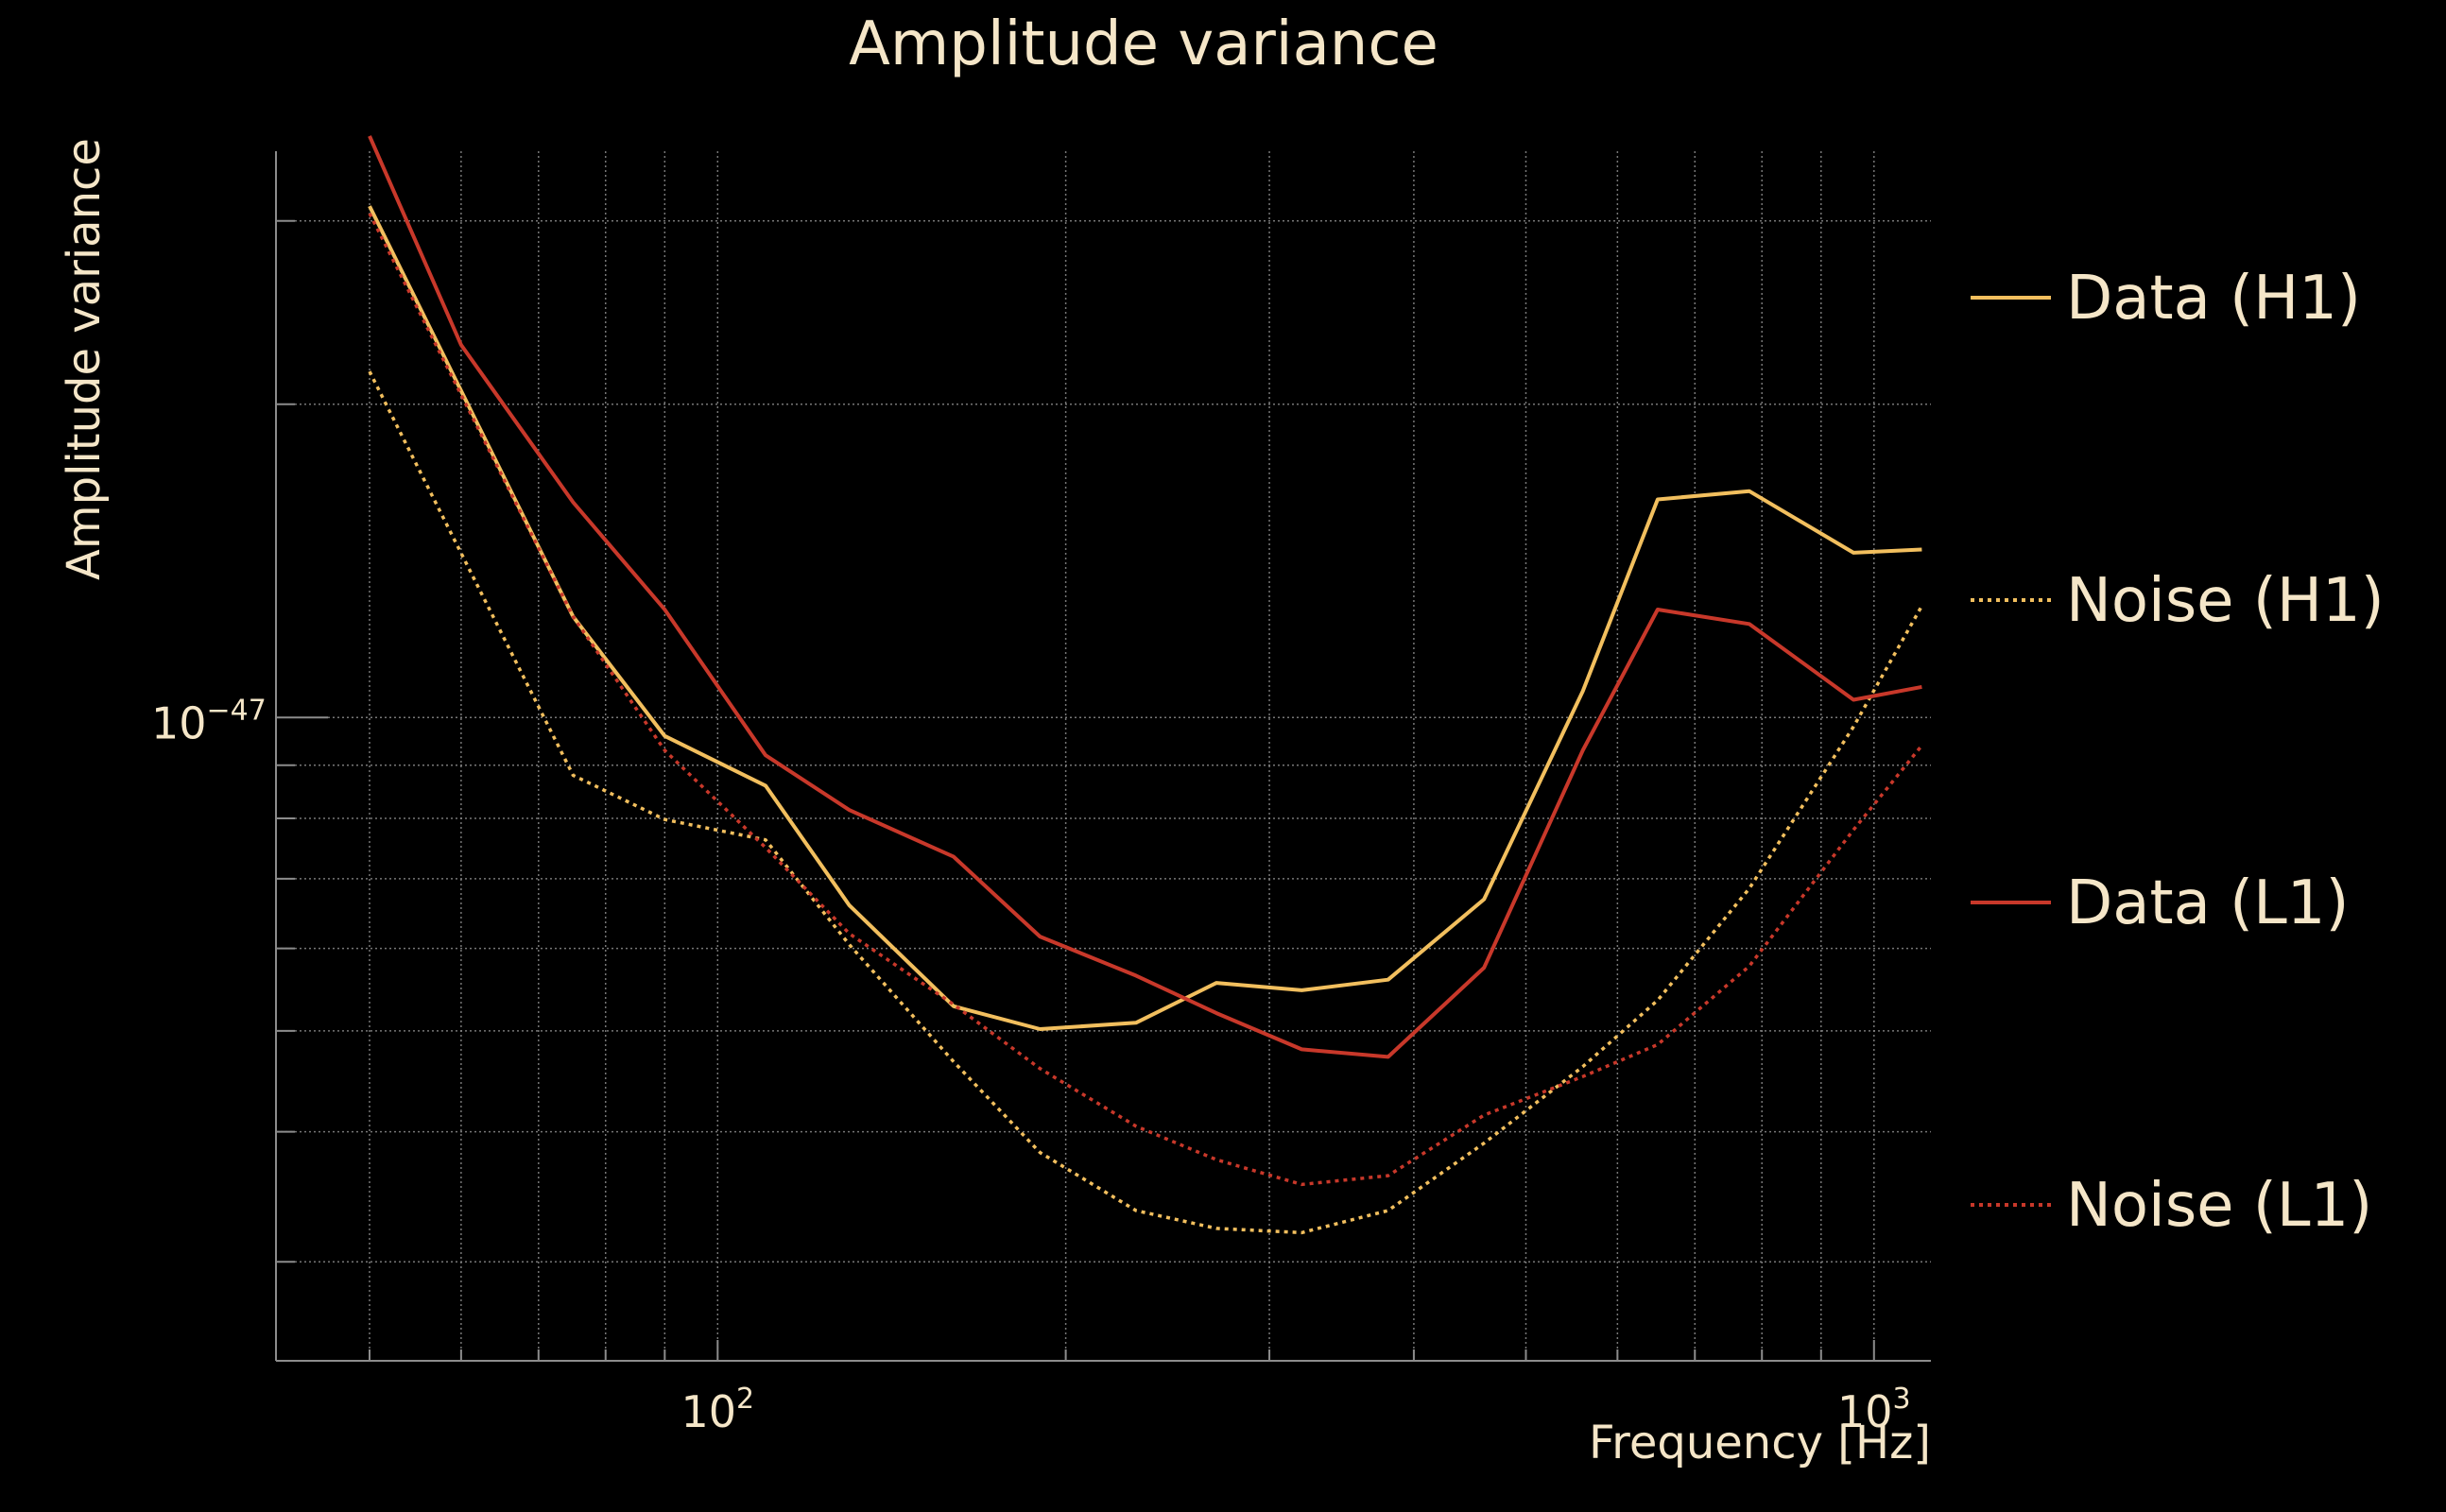 The height and width of the screenshot is (1512, 2446). What do you see at coordinates (2207, 903) in the screenshot?
I see `legend-label-data-l1: Data (L1)` at bounding box center [2207, 903].